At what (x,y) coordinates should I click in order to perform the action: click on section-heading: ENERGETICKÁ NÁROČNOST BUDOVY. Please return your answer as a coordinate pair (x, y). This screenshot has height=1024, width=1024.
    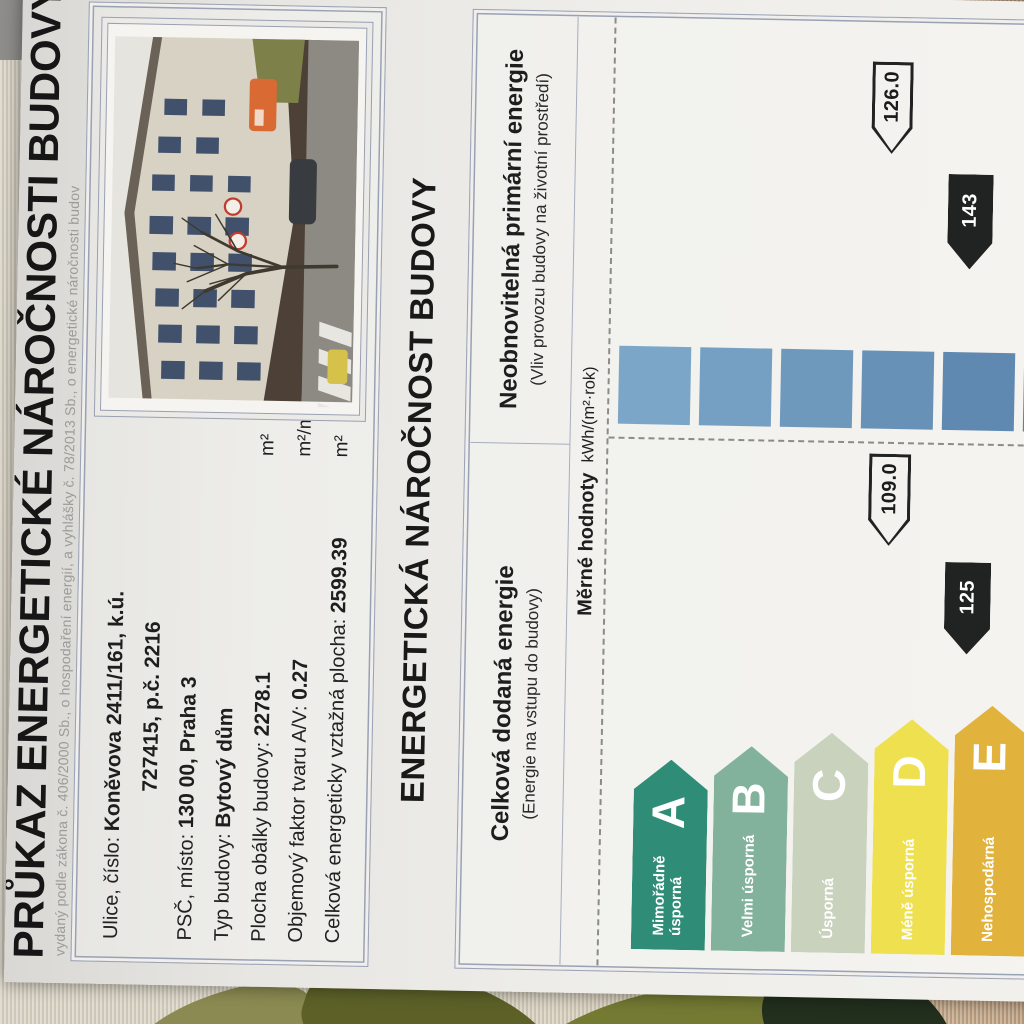
    Looking at the image, I should click on (418, 490).